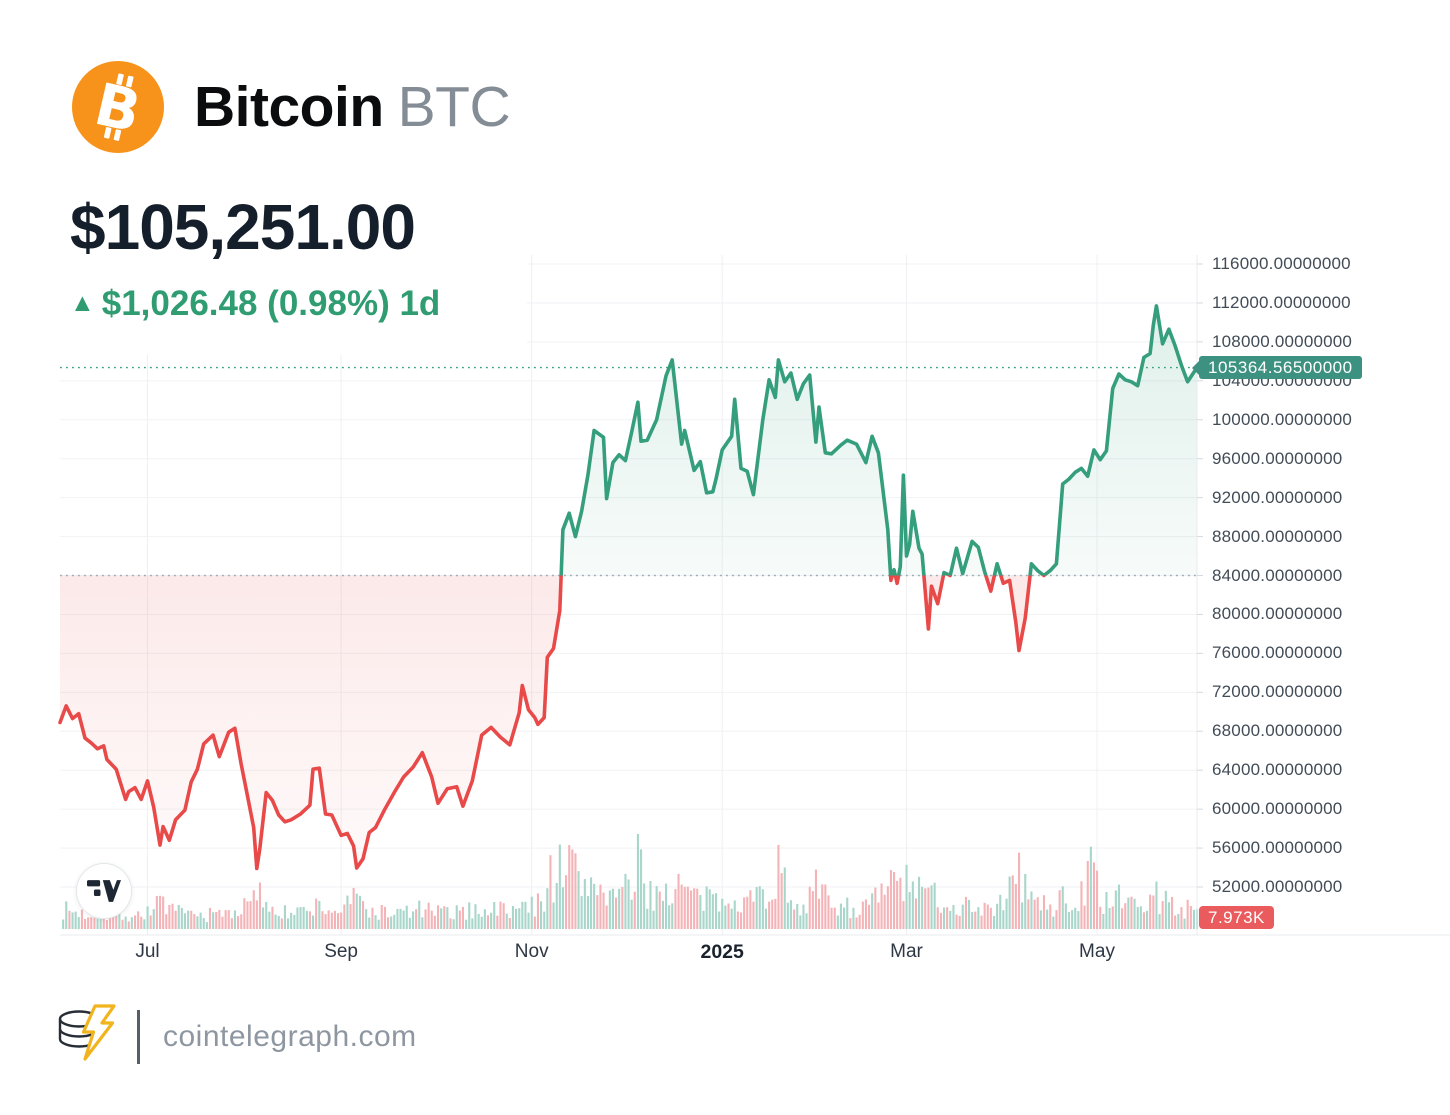 The height and width of the screenshot is (1115, 1450). I want to click on price-change: ▲ $1,026.48 (0.98%) 1d, so click(255, 304).